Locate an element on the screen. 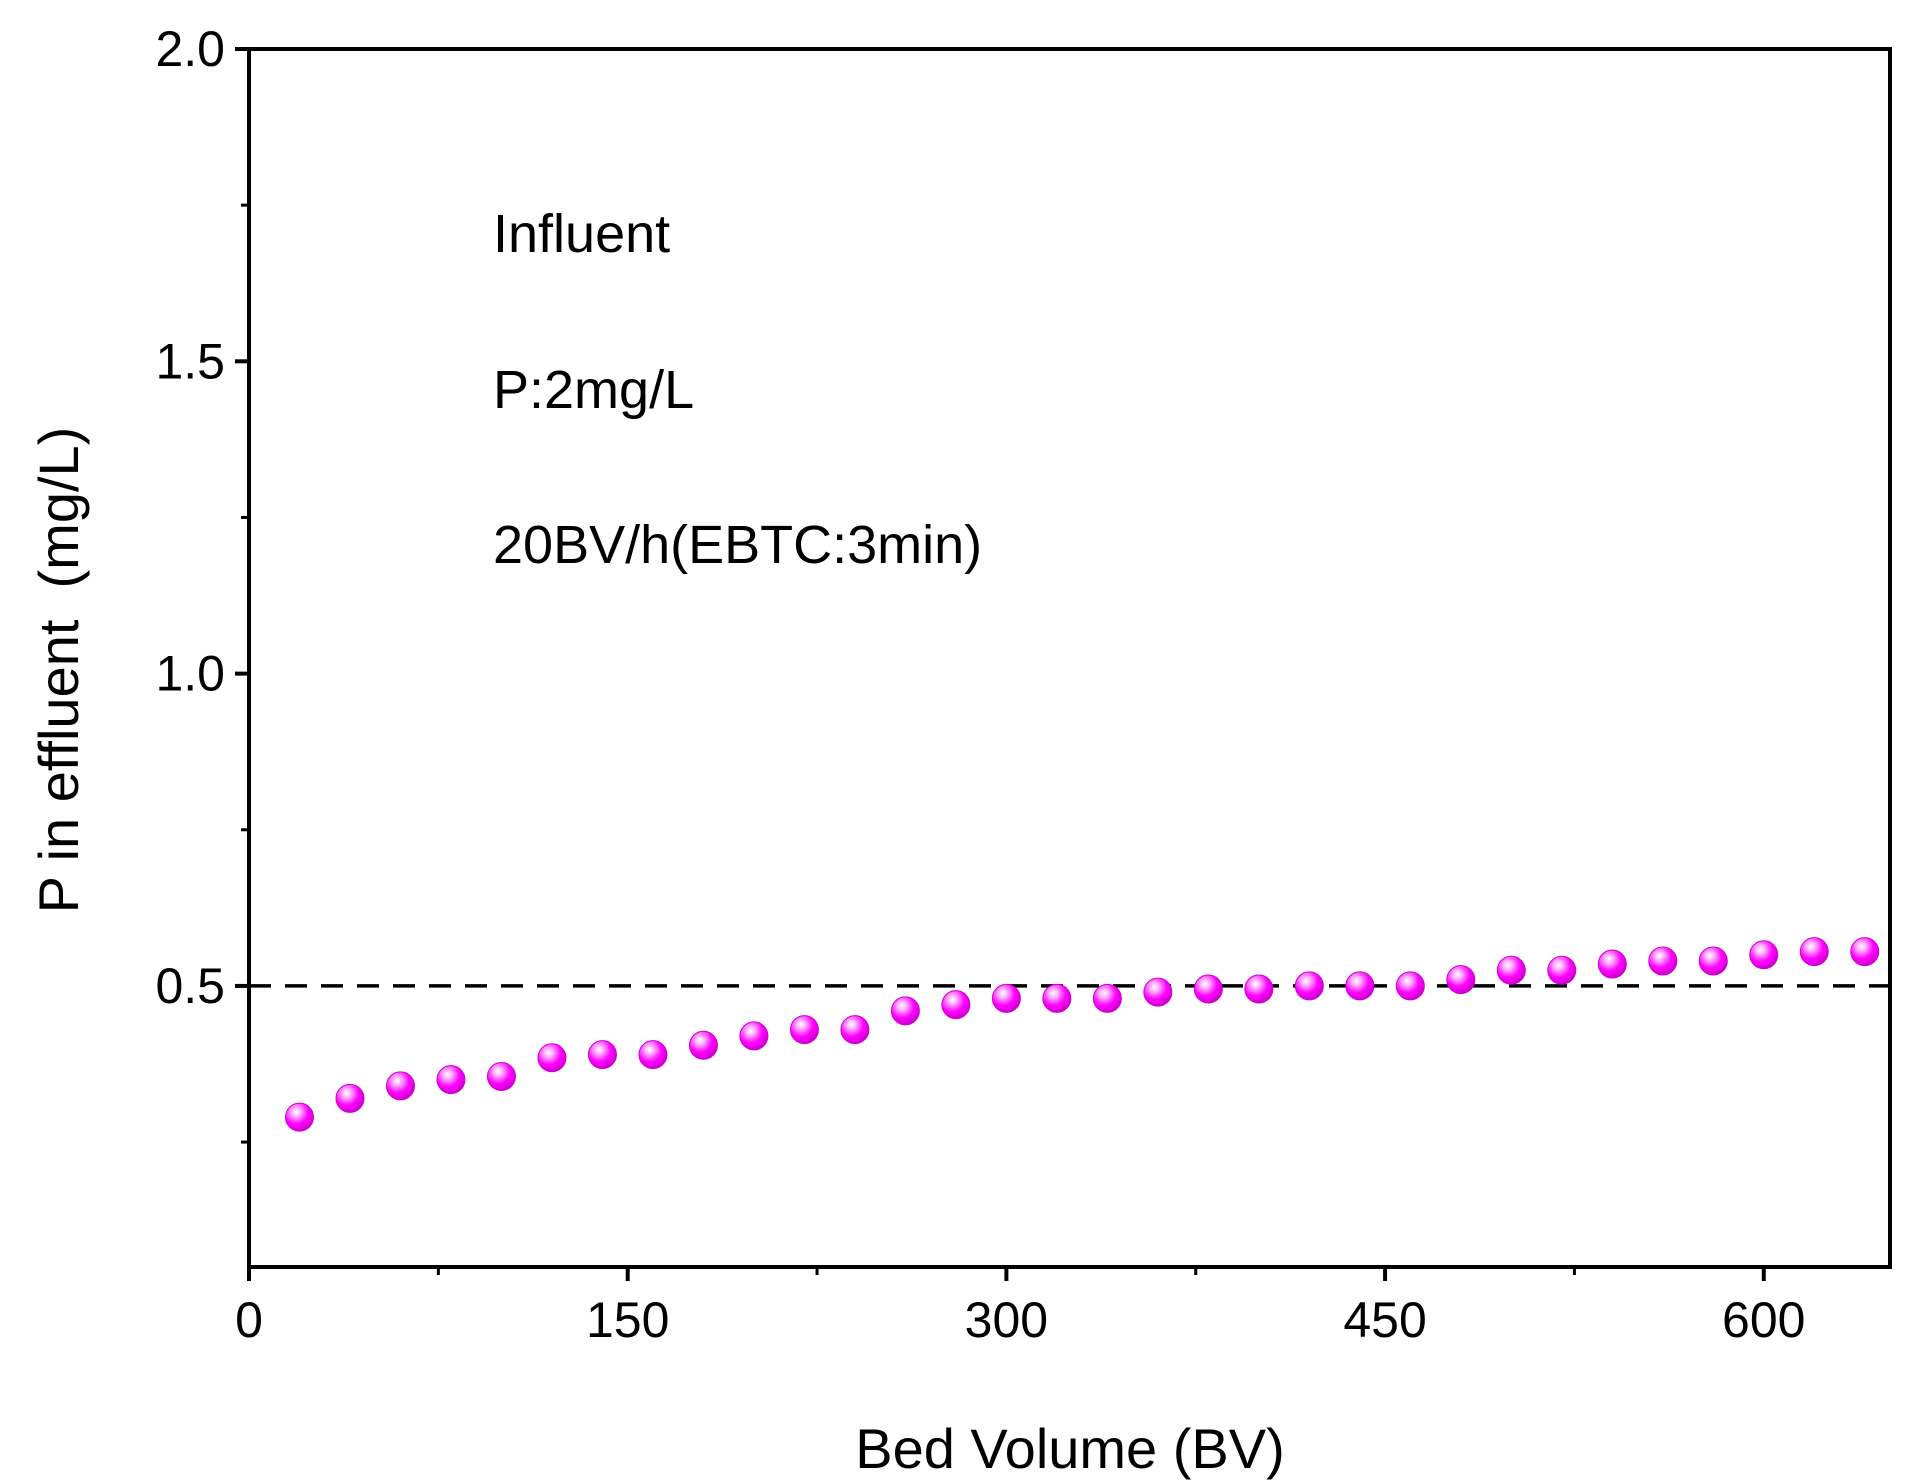  y-tick-label: 1.5 is located at coordinates (190, 361).